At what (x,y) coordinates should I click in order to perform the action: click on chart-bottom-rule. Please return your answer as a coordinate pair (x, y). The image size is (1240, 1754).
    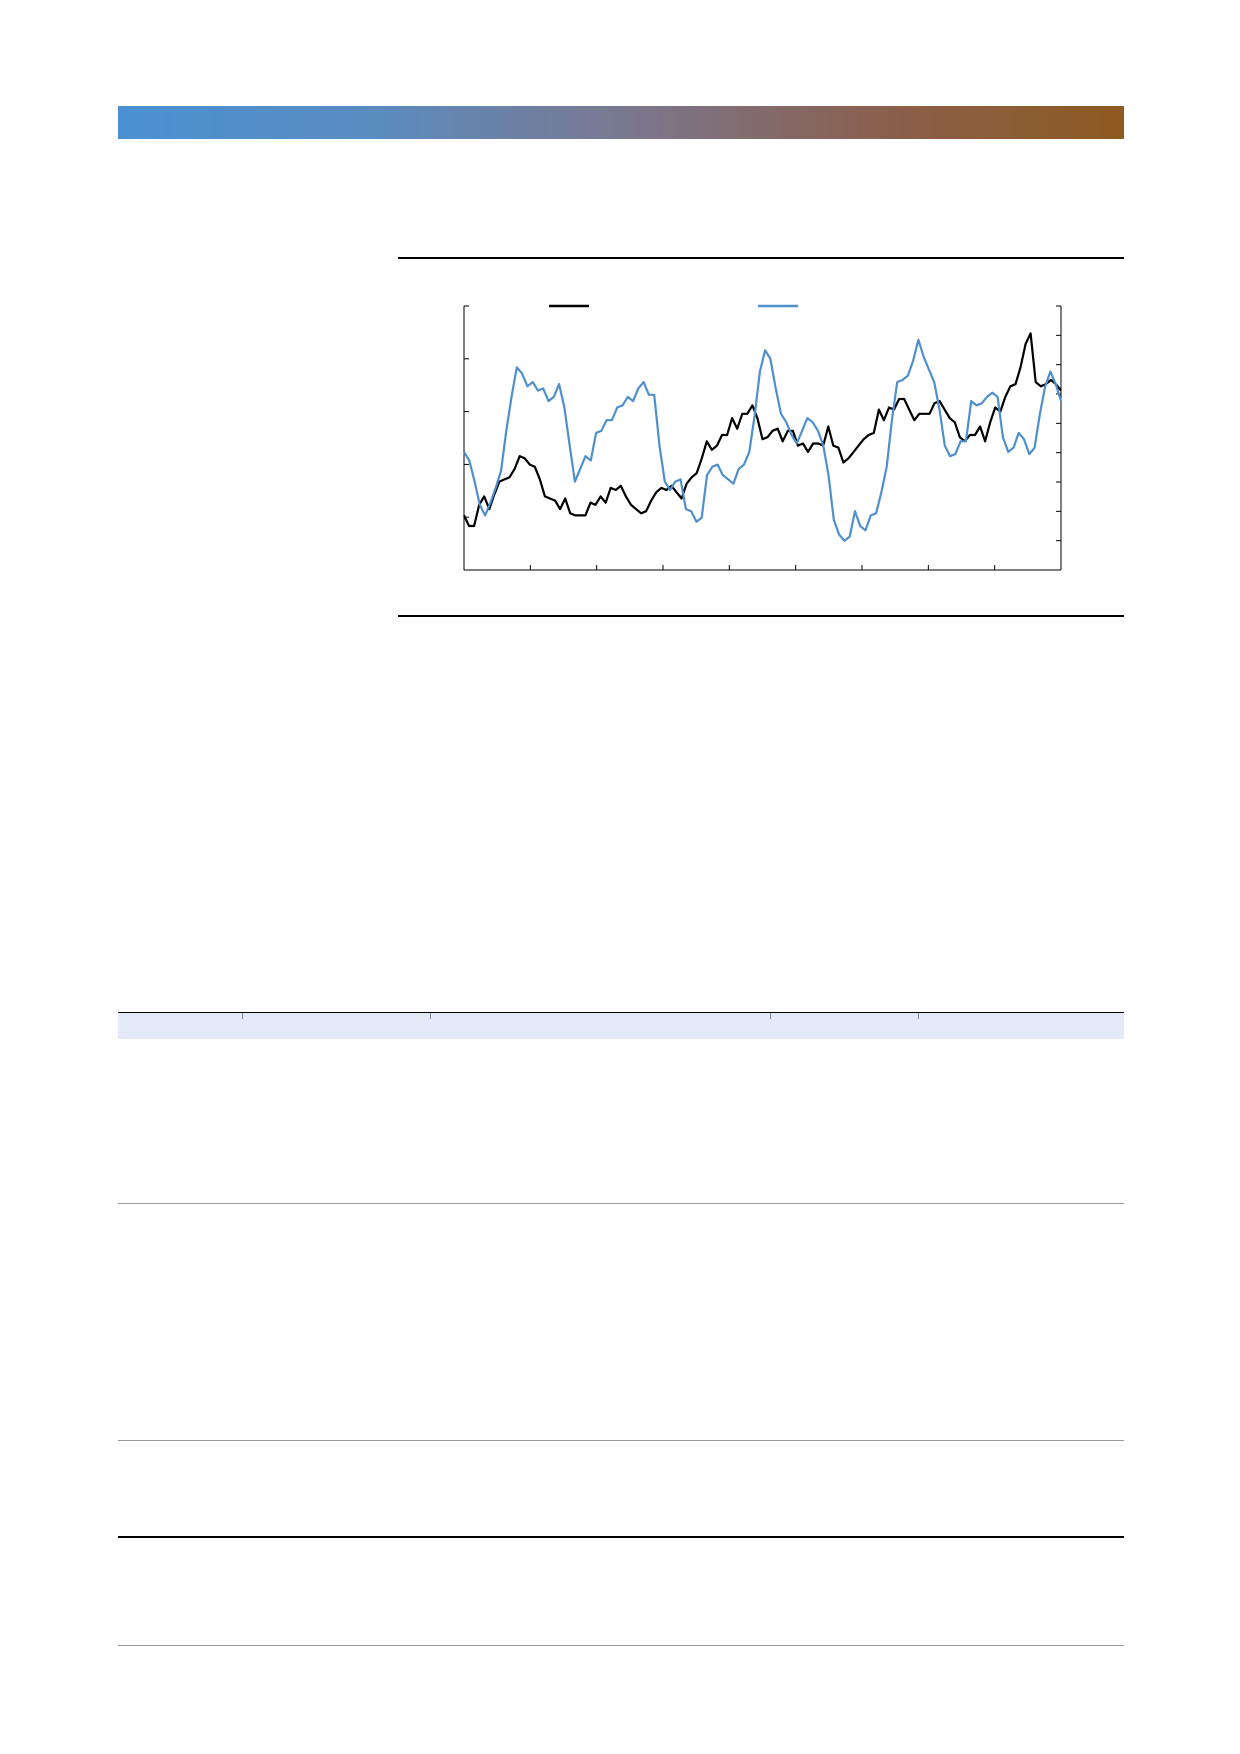
    Looking at the image, I should click on (761, 616).